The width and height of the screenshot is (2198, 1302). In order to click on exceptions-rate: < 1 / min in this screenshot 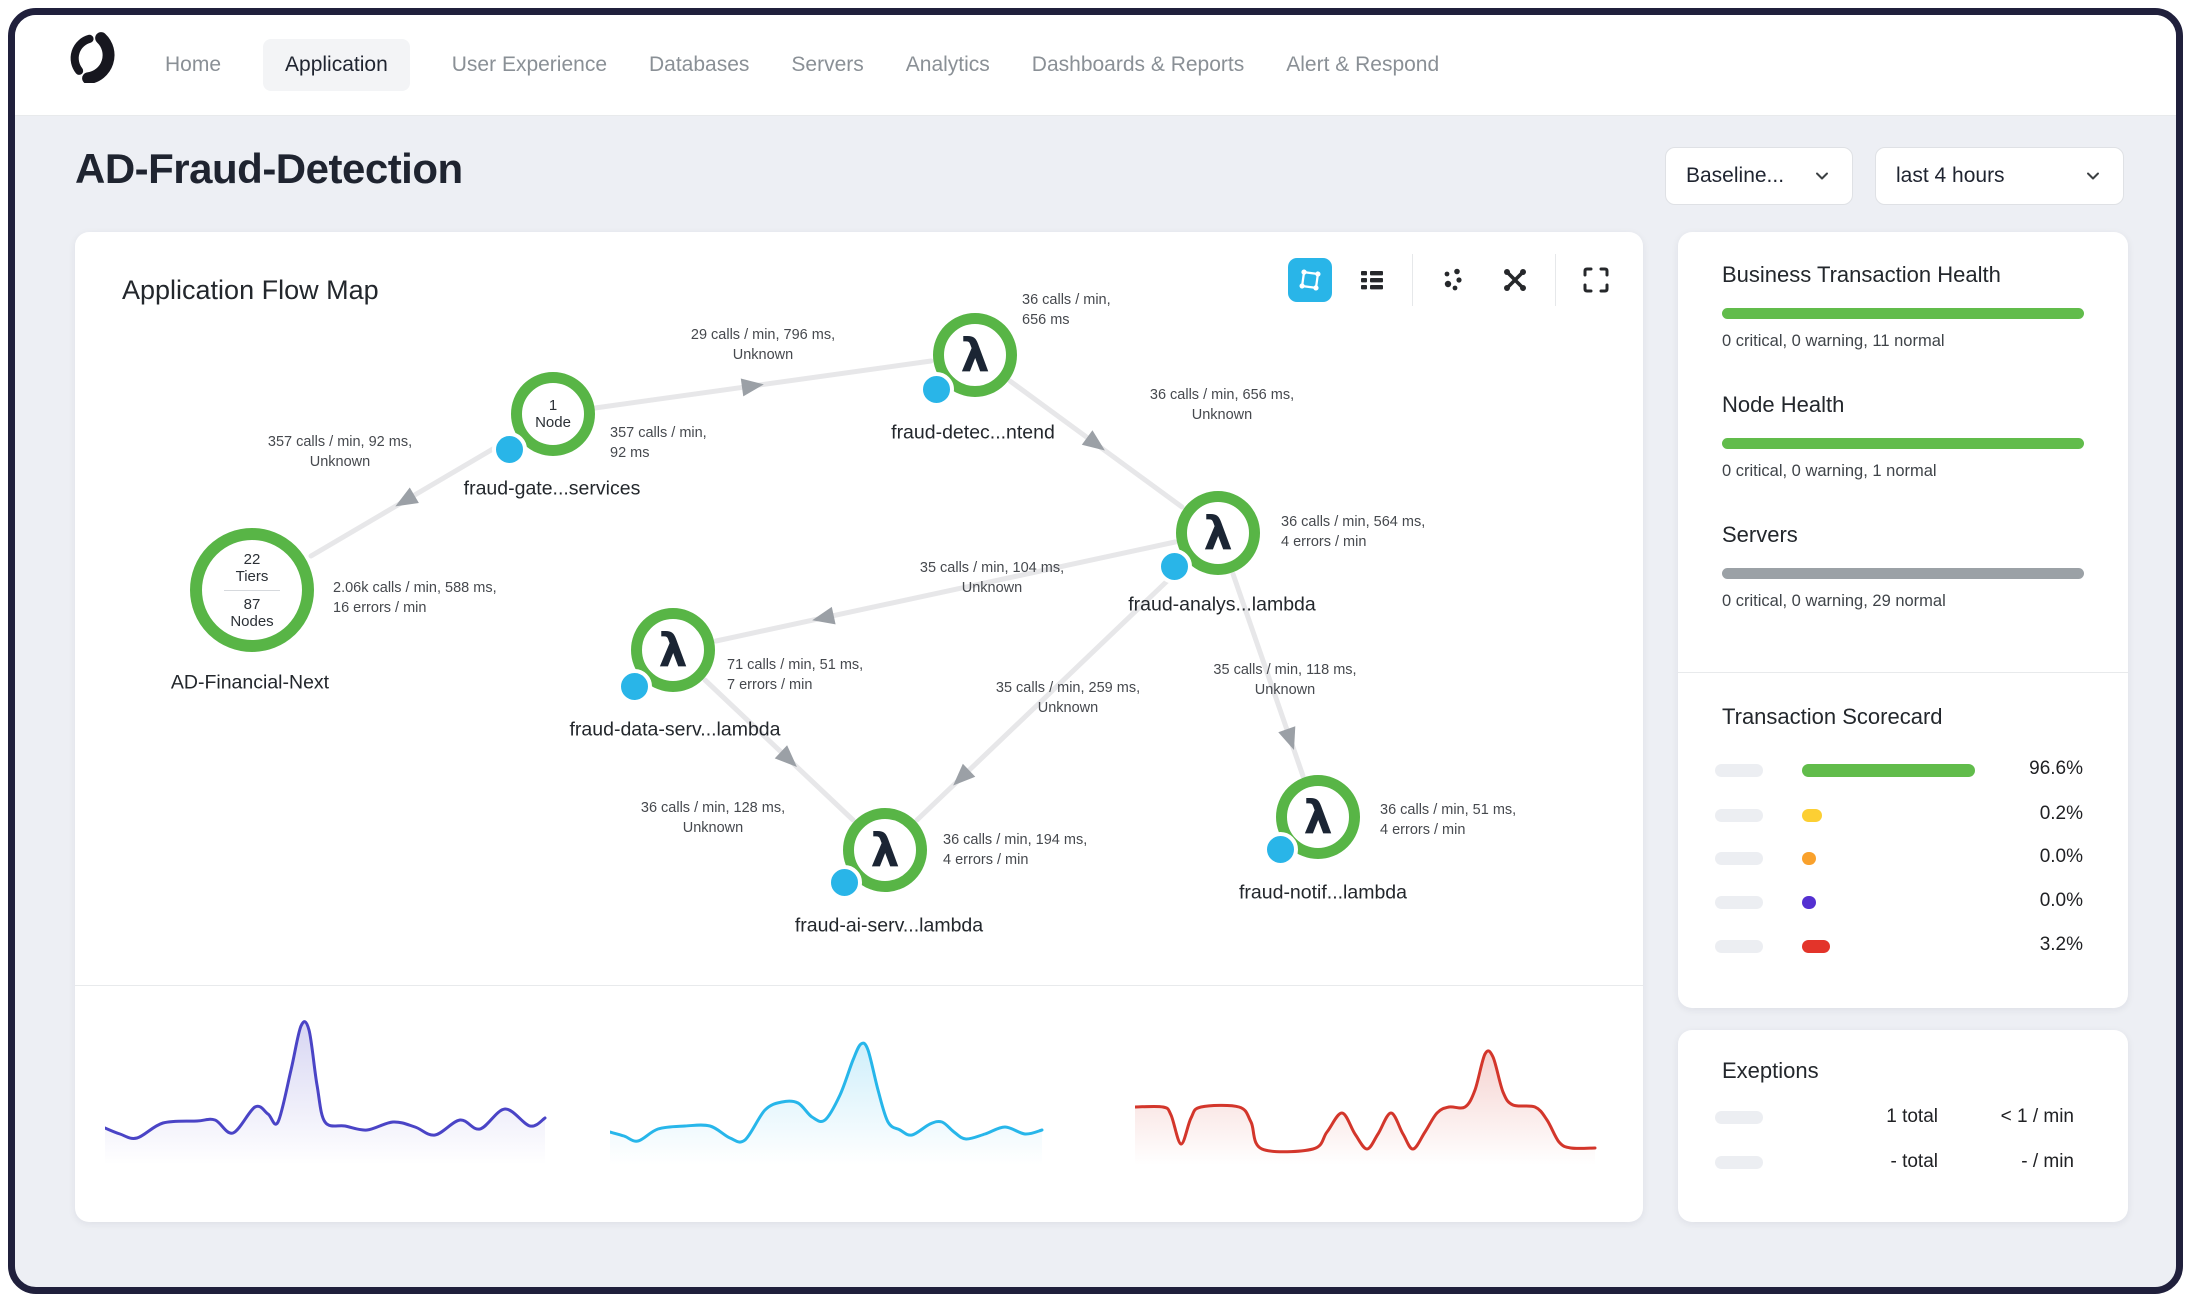, I will do `click(2037, 1116)`.